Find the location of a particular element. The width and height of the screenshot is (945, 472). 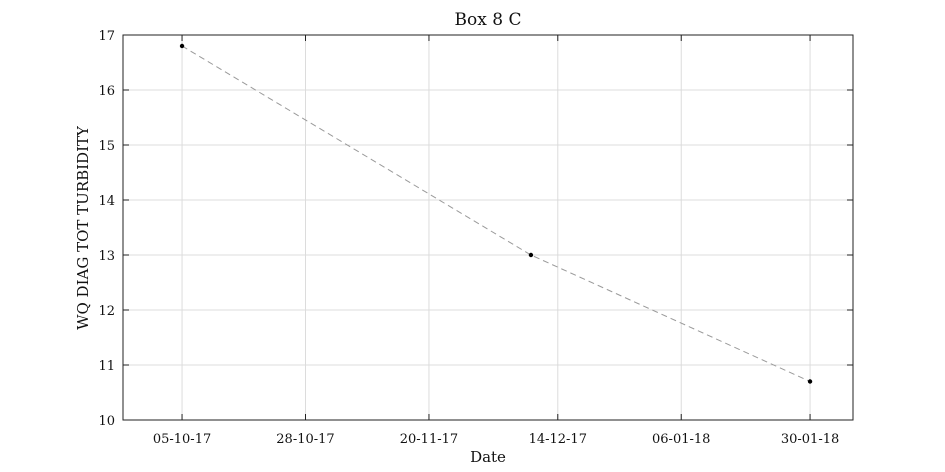

y-tick-label: 15 is located at coordinates (106, 146).